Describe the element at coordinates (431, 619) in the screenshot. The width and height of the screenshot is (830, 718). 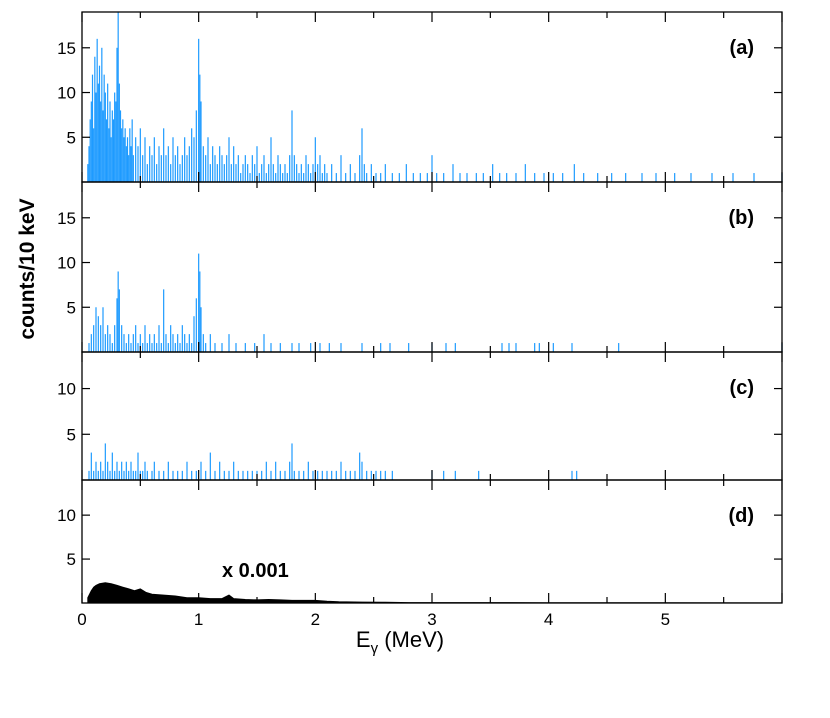
I see `x-tick-label: 3` at that location.